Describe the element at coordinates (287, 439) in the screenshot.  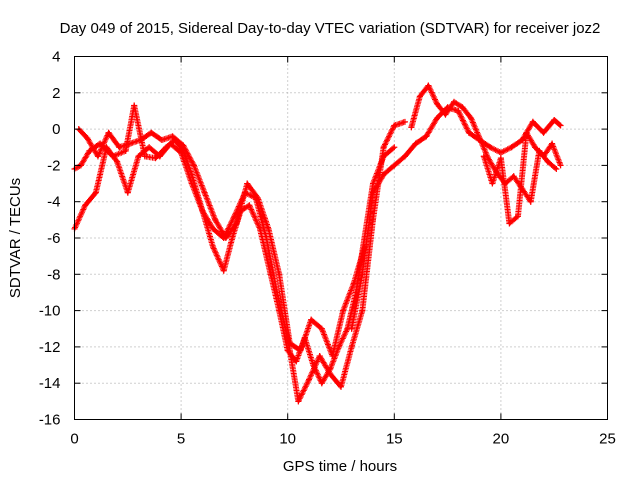
I see `x-tick-label: 10` at that location.